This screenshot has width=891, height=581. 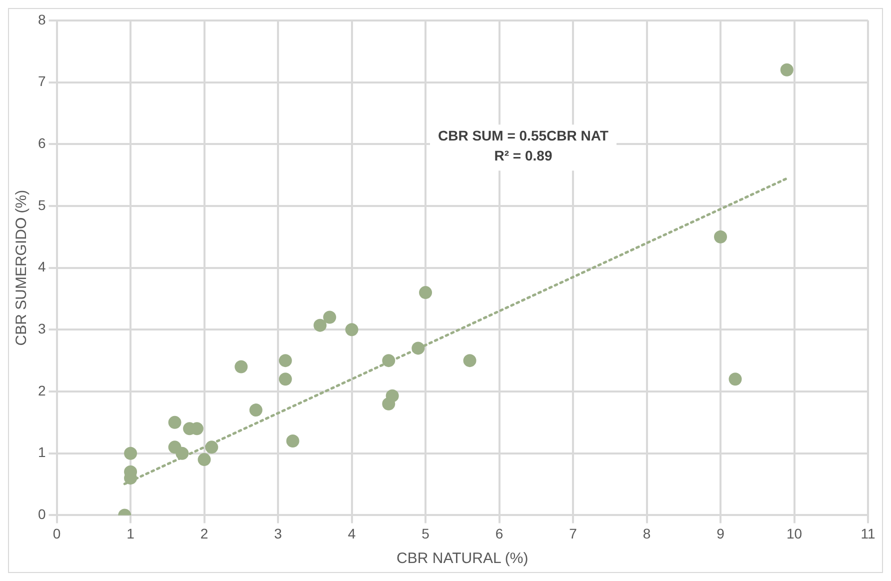 I want to click on x-tick-label: 5, so click(x=426, y=533).